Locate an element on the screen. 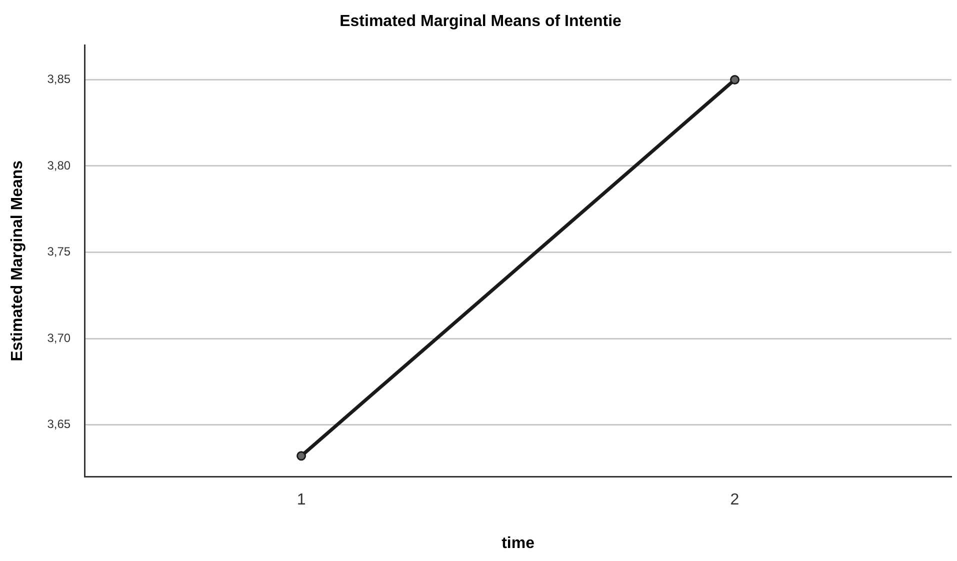 The width and height of the screenshot is (957, 561). y-tick-label: 3,65 is located at coordinates (59, 424).